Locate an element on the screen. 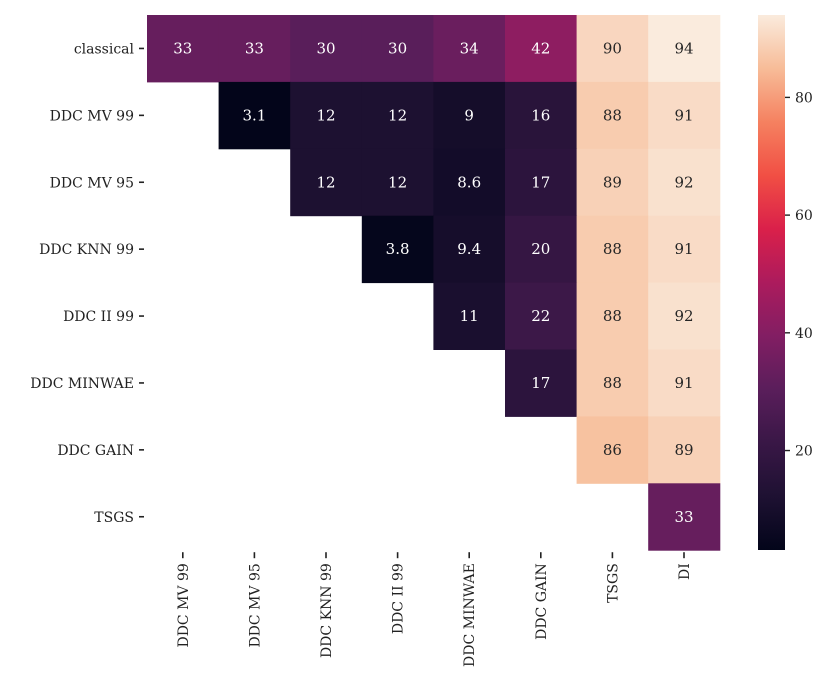 This screenshot has height=697, width=830. cell-value-label: 42 is located at coordinates (540, 48).